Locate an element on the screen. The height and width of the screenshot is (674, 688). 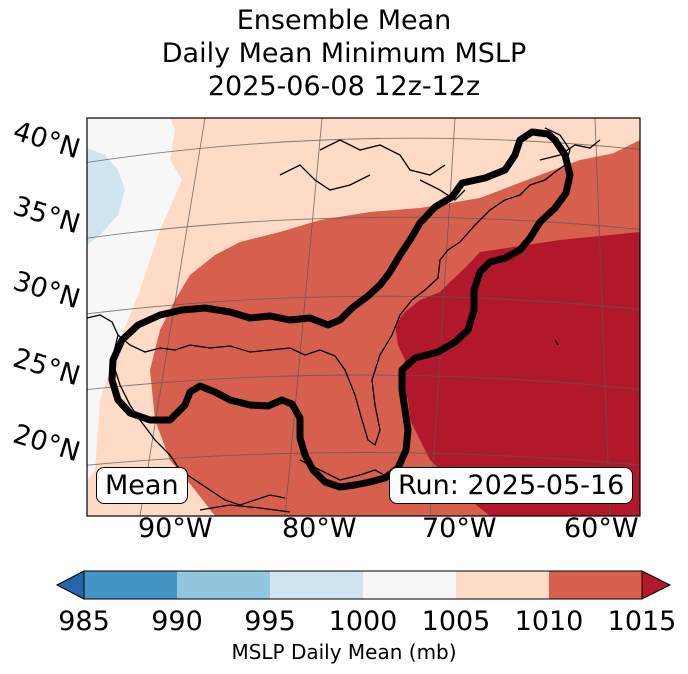
lon-label-60w: 60°W is located at coordinates (601, 528).